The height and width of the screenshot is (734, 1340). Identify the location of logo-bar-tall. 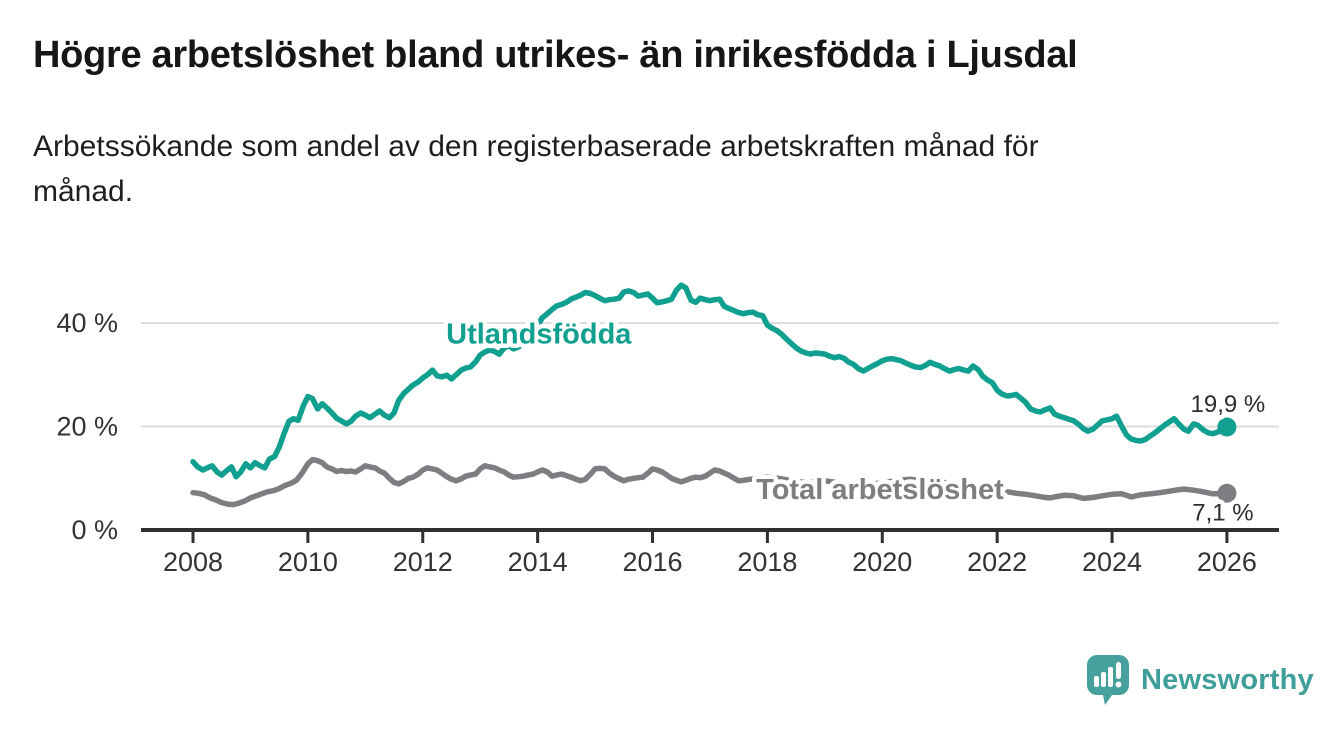
(1110, 677).